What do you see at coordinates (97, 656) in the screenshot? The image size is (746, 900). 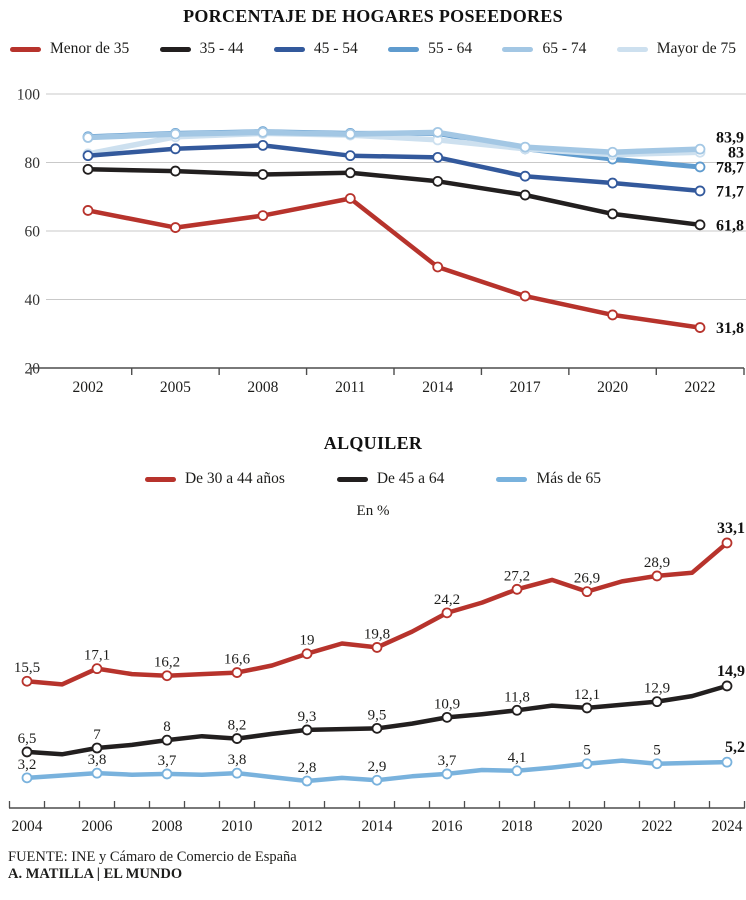 I see `point-value-label: 17,1` at bounding box center [97, 656].